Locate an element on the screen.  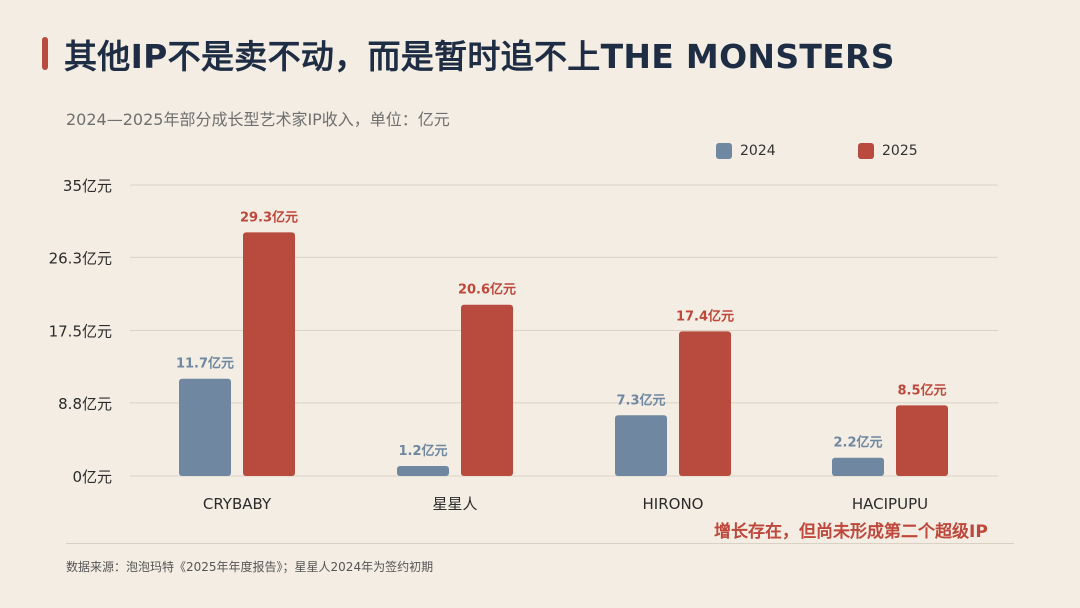
x-tick-label: HIRONO is located at coordinates (673, 504).